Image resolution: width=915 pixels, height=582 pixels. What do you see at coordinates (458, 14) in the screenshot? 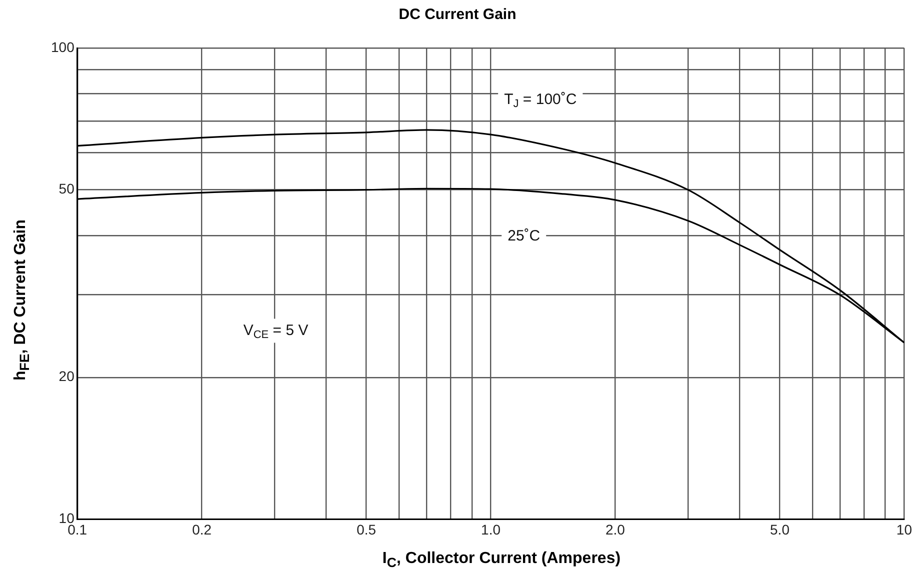
I see `chart-title: DC Current Gain` at bounding box center [458, 14].